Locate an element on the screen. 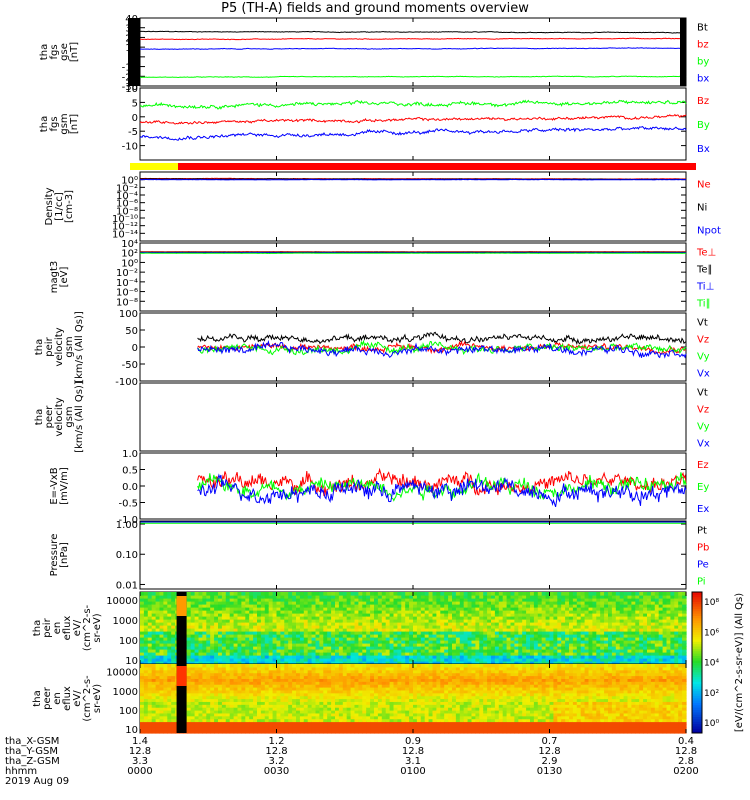 The width and height of the screenshot is (750, 800). legend-Vy: Vy is located at coordinates (703, 357).